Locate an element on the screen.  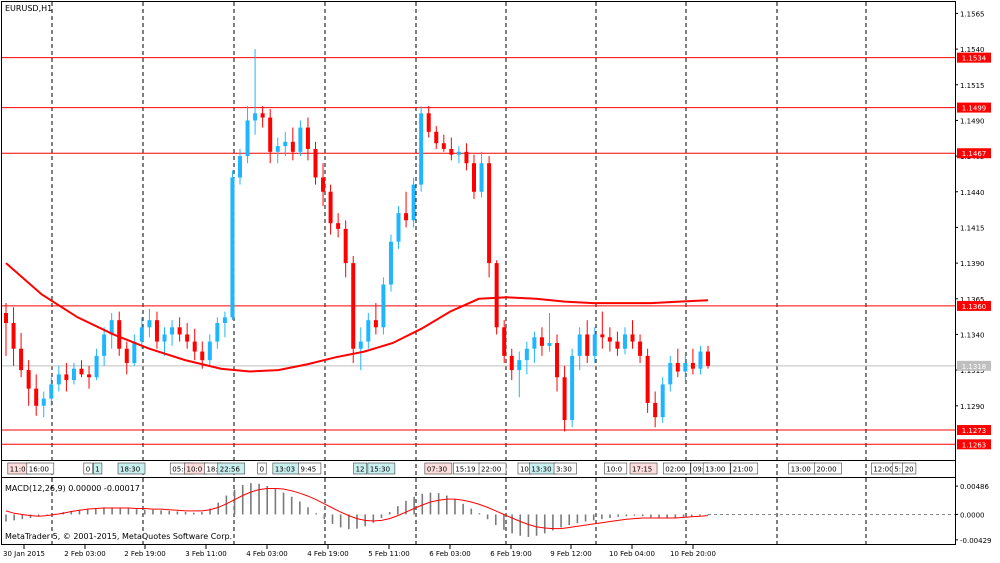
time-tag-label: 1 is located at coordinates (97, 470).